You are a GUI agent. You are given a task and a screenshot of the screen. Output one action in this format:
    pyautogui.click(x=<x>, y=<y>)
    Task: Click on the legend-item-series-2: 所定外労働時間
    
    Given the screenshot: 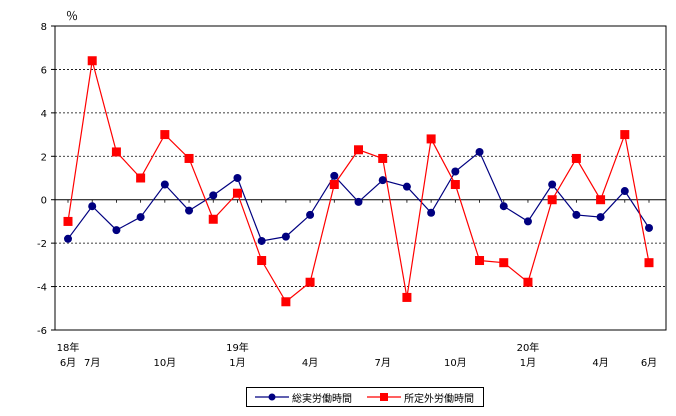 What is the action you would take?
    pyautogui.click(x=420, y=397)
    